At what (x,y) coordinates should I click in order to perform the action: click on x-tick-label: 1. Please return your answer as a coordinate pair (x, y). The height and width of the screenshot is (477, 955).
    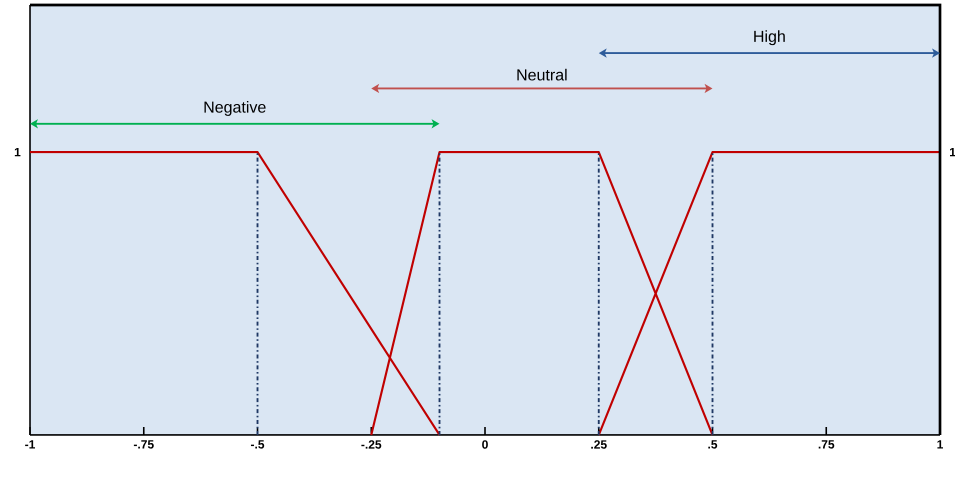
    Looking at the image, I should click on (940, 444).